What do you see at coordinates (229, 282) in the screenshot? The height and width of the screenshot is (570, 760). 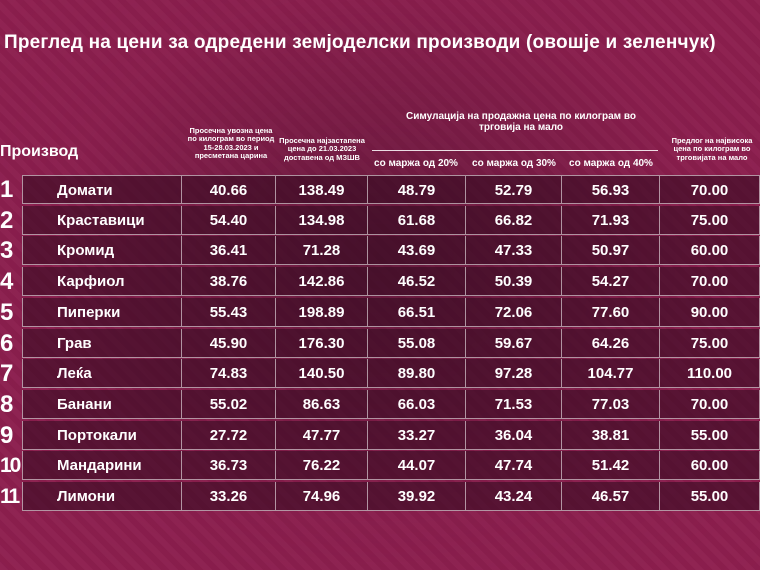 I see `import-price-cell: 38.76` at bounding box center [229, 282].